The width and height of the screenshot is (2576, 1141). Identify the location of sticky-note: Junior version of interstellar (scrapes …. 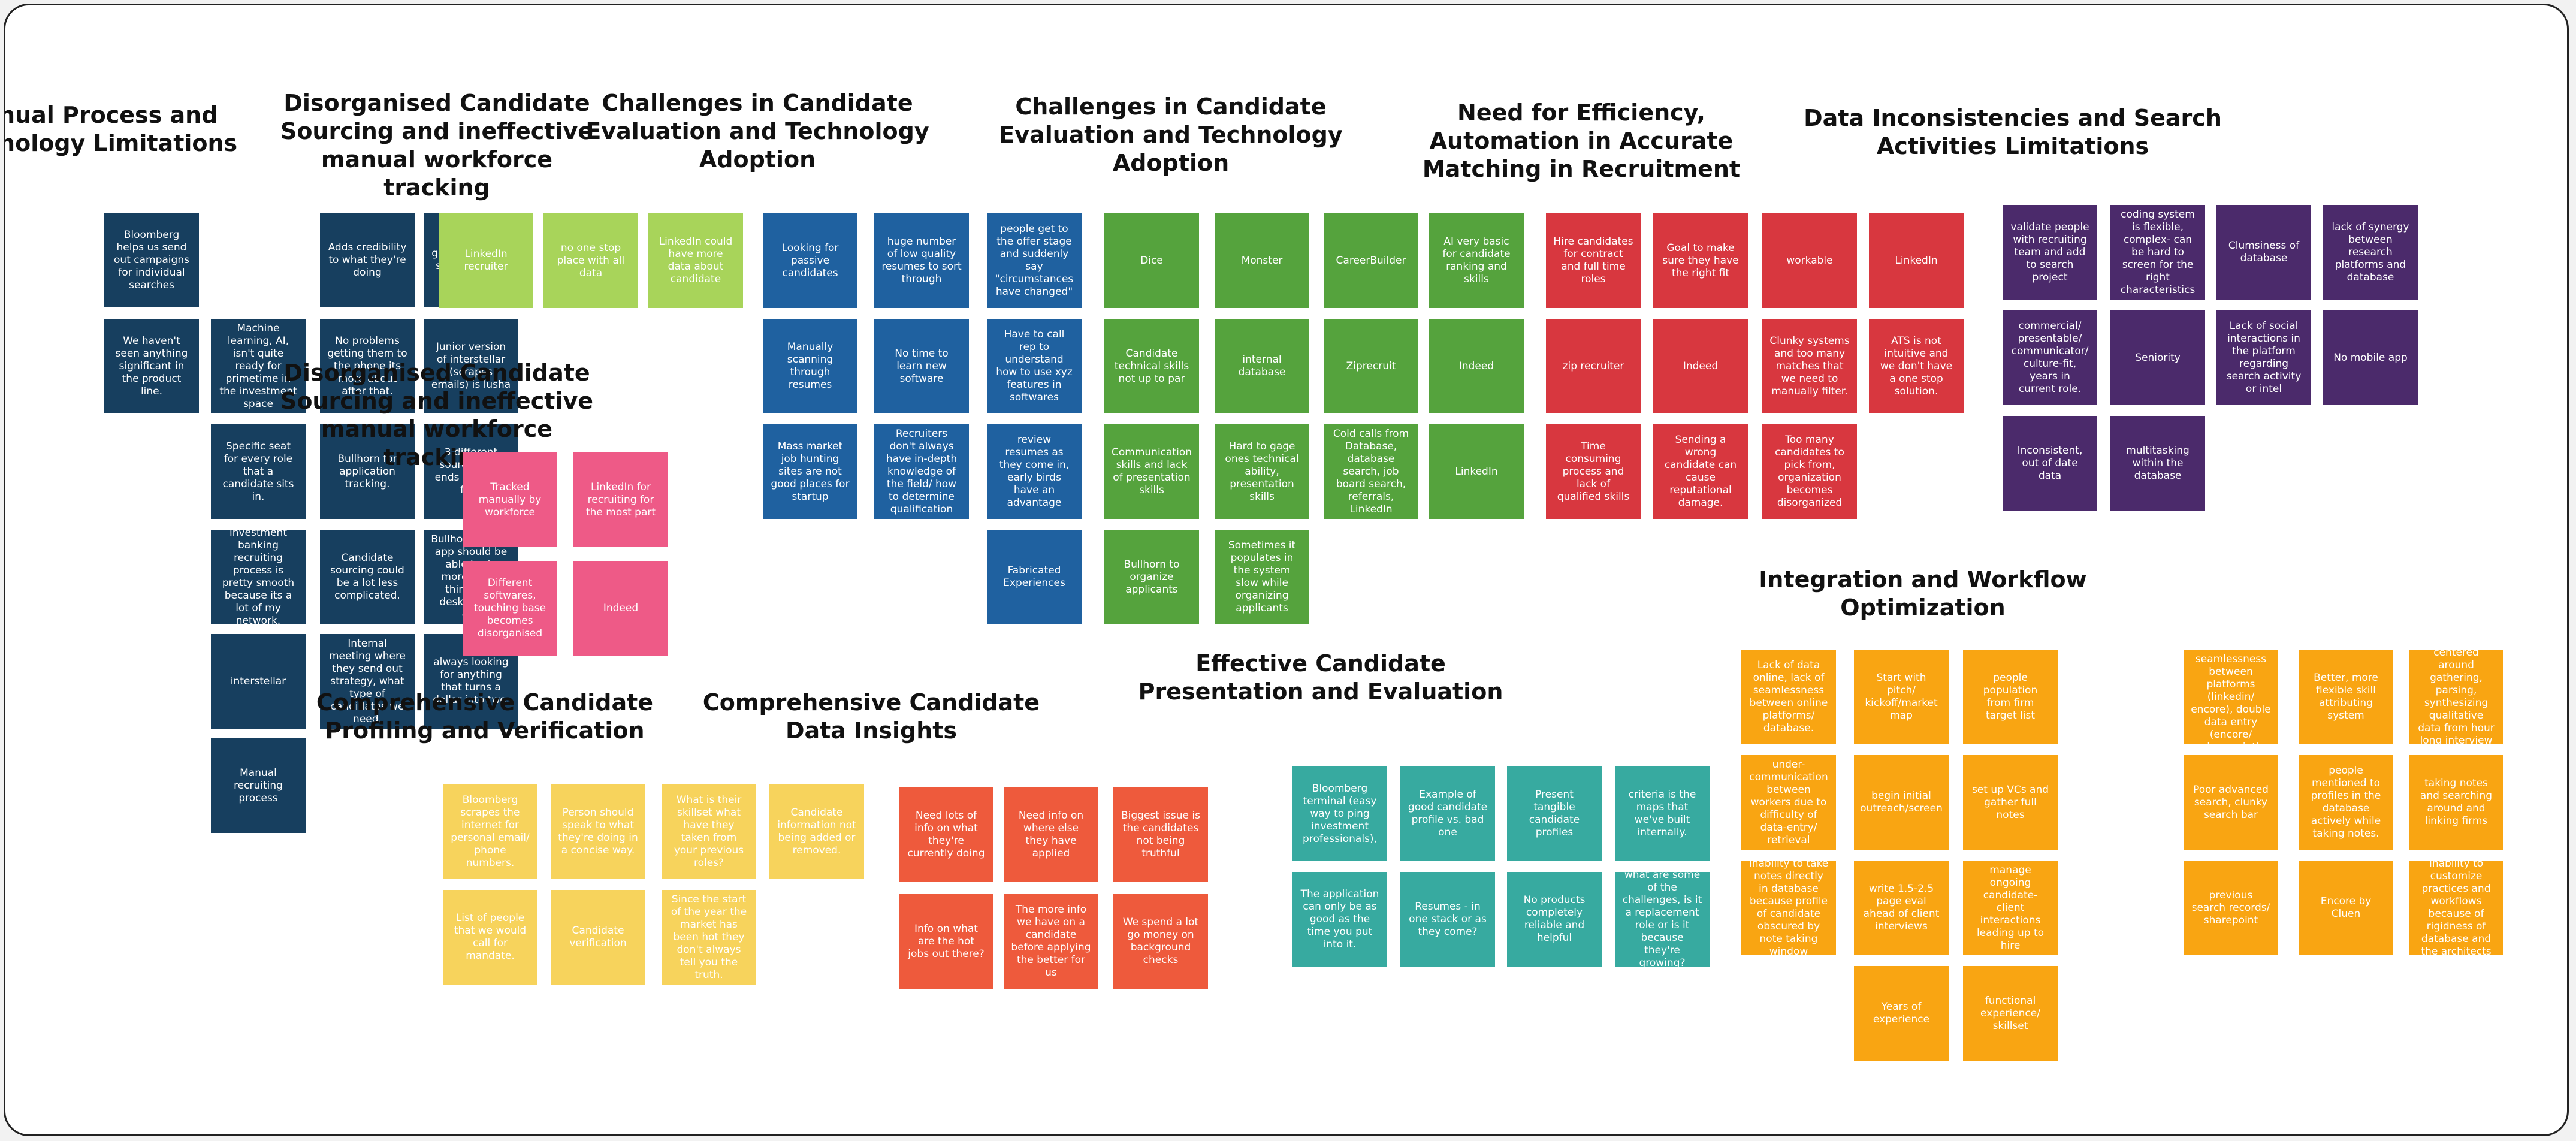
(471, 366).